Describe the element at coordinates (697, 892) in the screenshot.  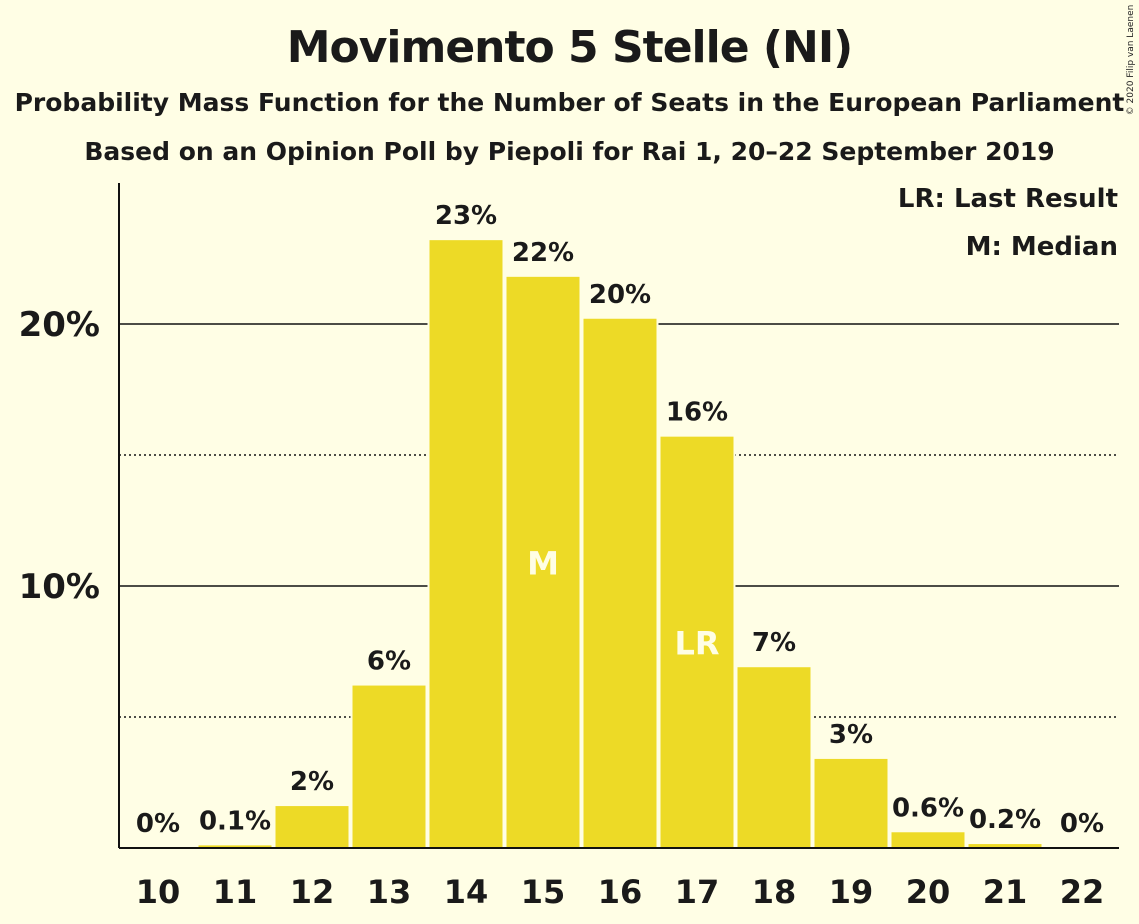
I see `x-tick-label: 17` at that location.